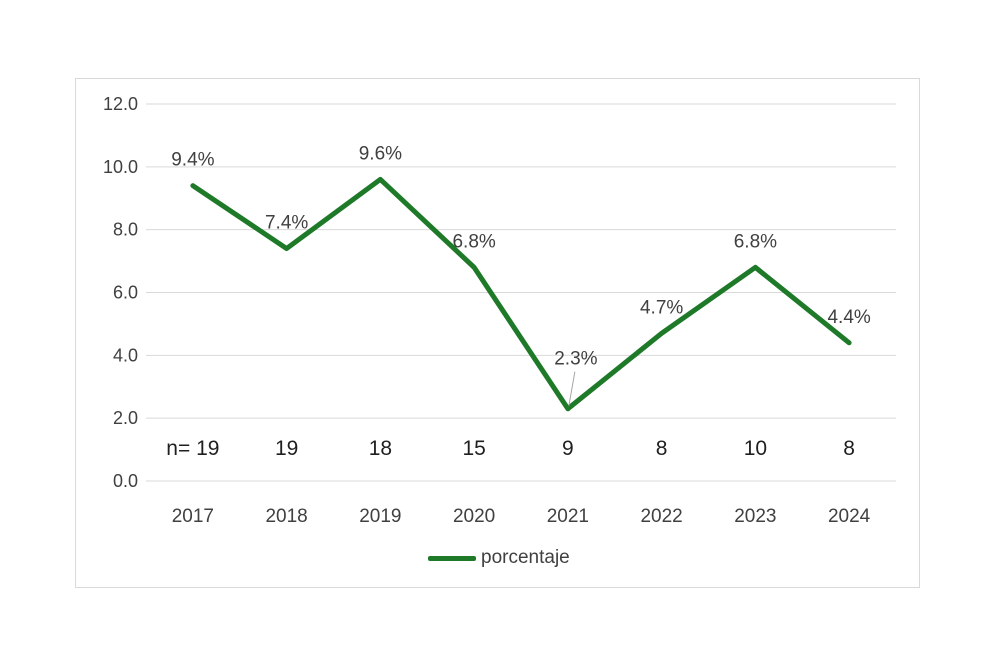 The image size is (992, 667). I want to click on y-axis-tick-label: 2.0, so click(125, 418).